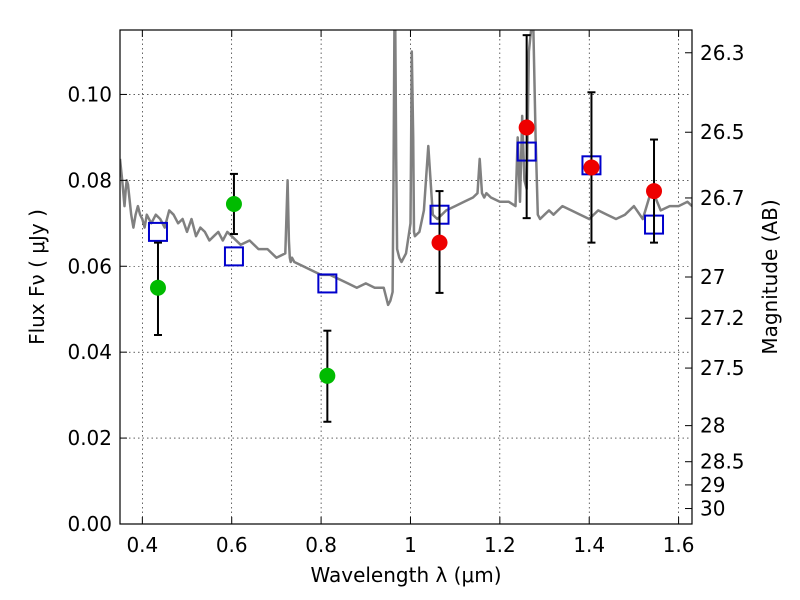  Describe the element at coordinates (712, 277) in the screenshot. I see `right-tick-label: 27` at that location.